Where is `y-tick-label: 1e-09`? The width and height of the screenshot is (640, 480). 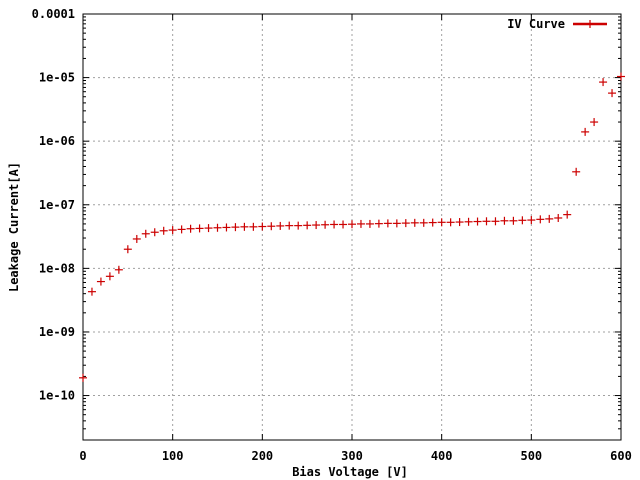
y-tick-label: 1e-09 is located at coordinates (57, 332).